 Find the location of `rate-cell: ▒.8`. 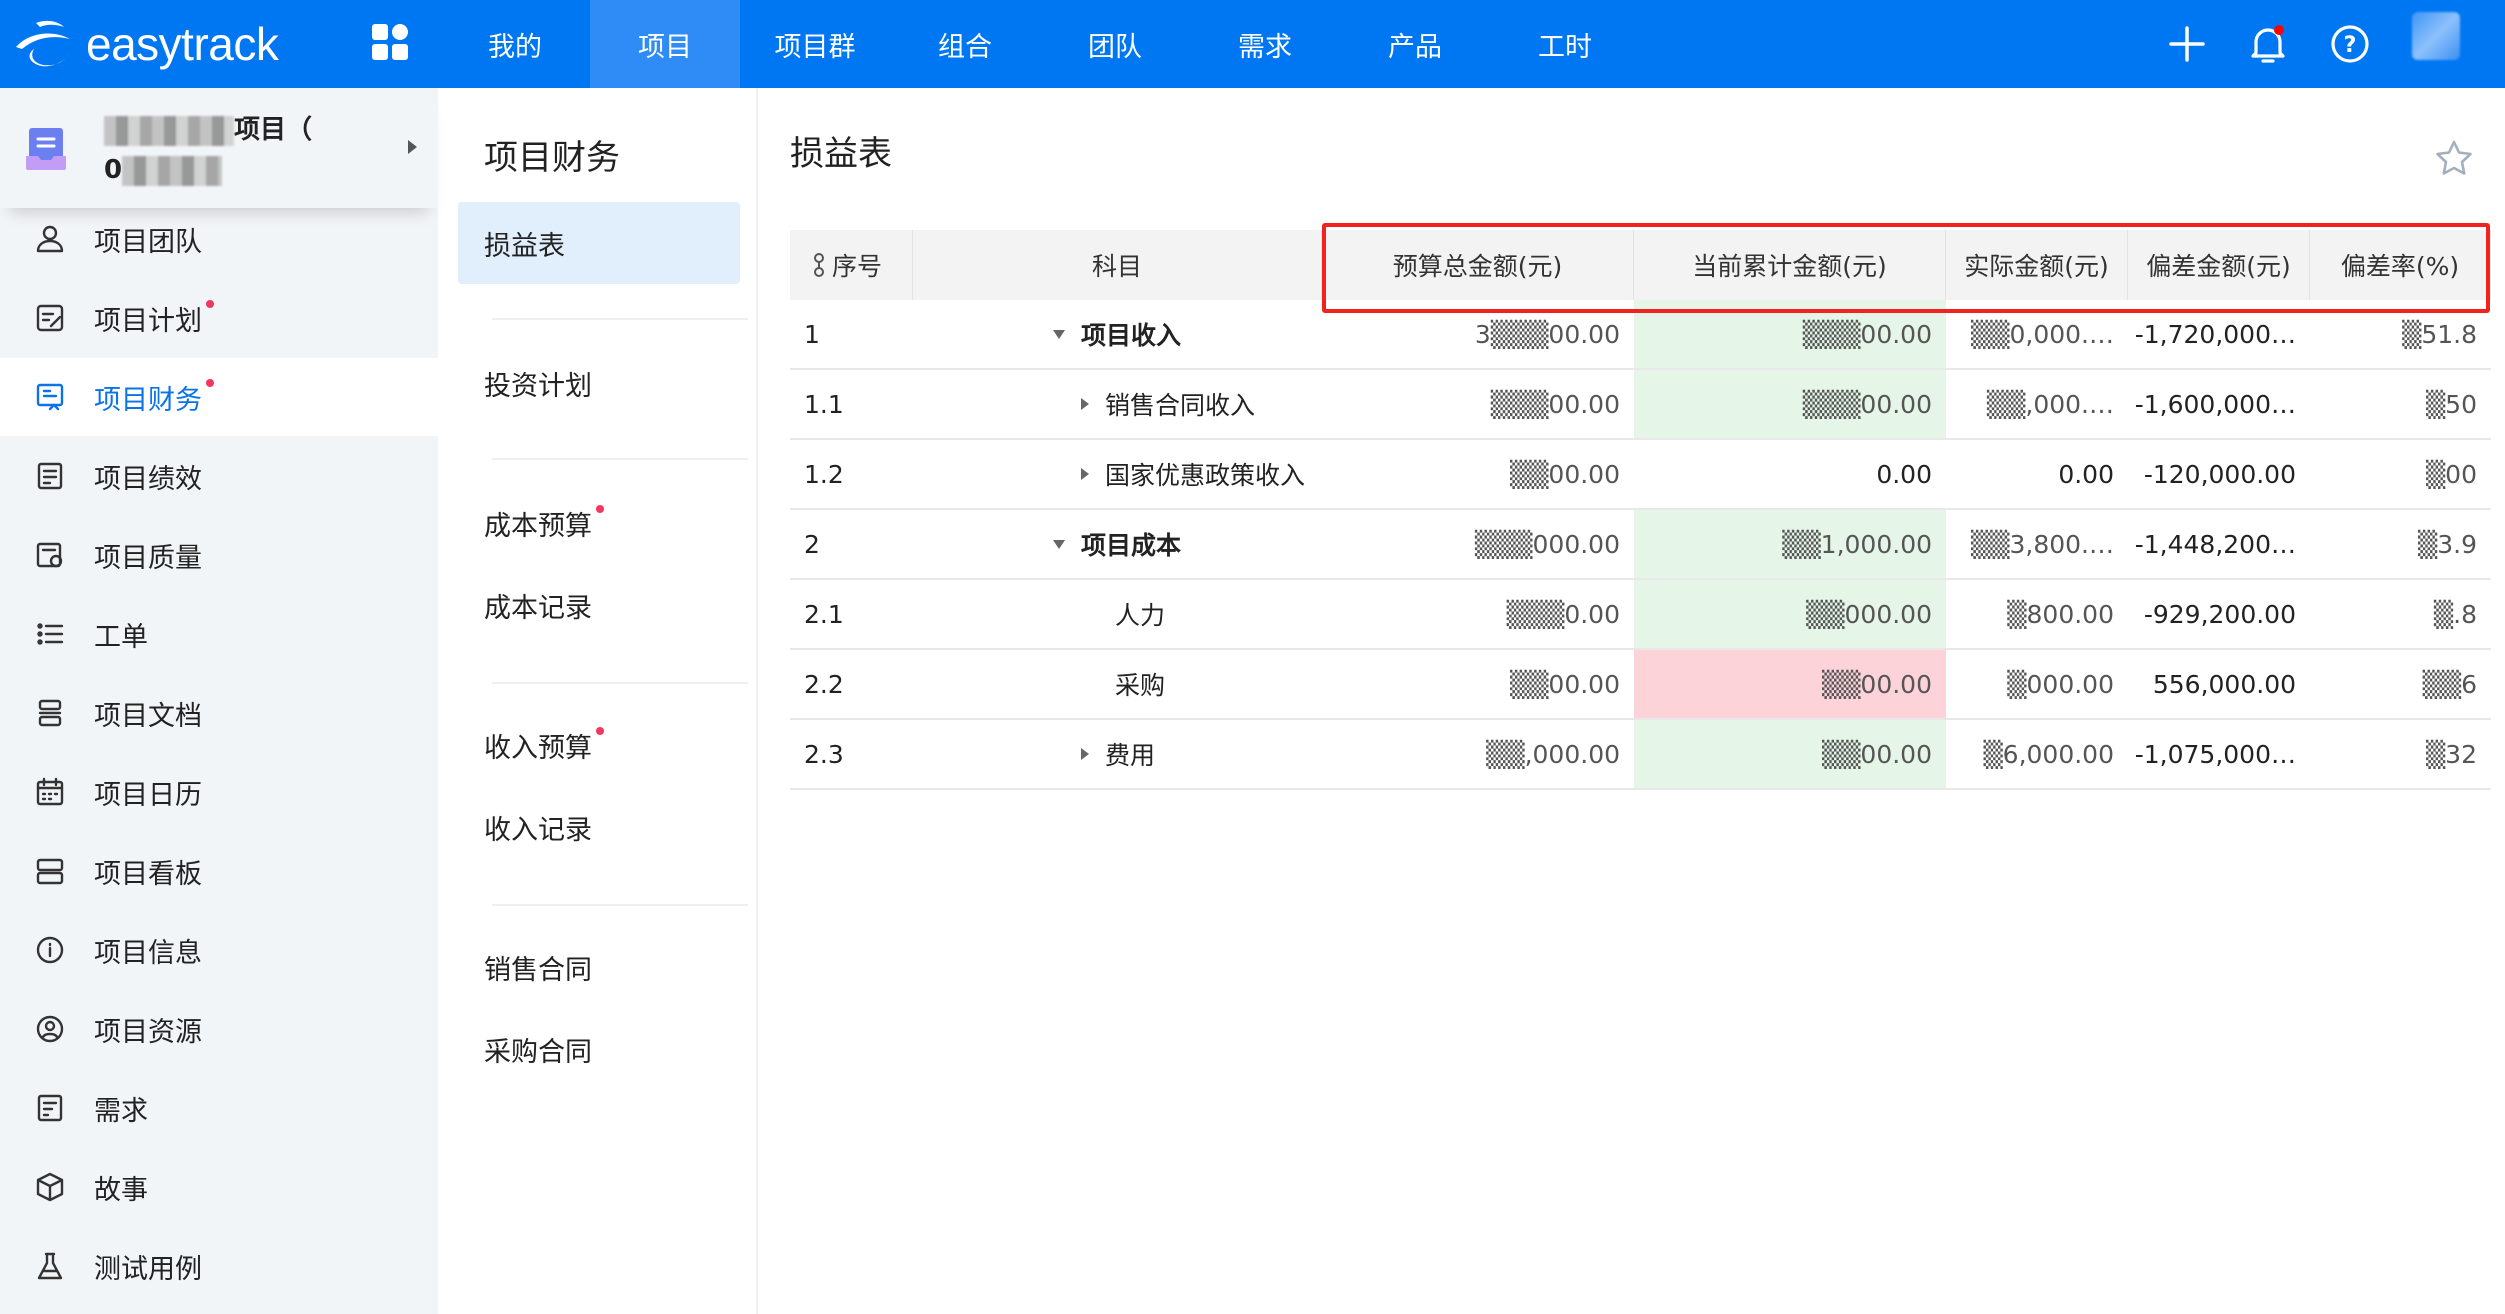

rate-cell: ▒.8 is located at coordinates (2400, 614).